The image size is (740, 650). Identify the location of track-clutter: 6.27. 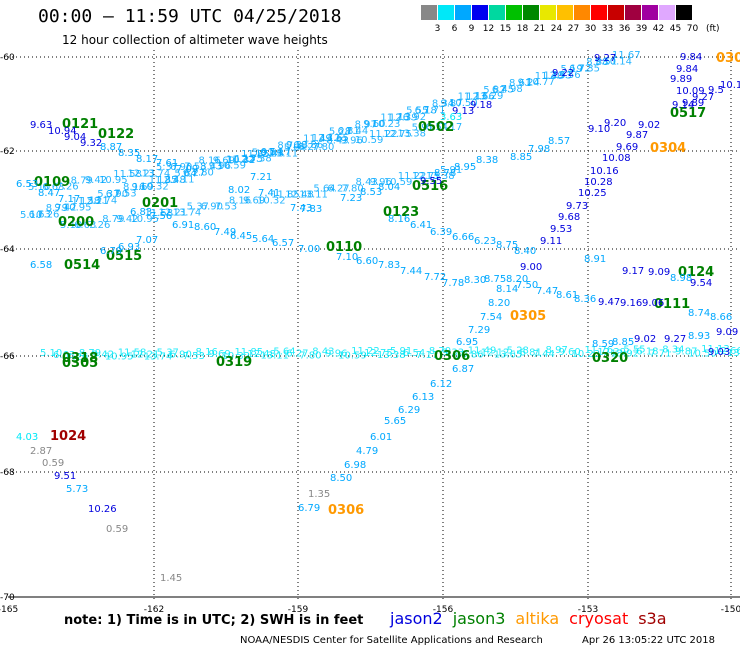
(309, 147).